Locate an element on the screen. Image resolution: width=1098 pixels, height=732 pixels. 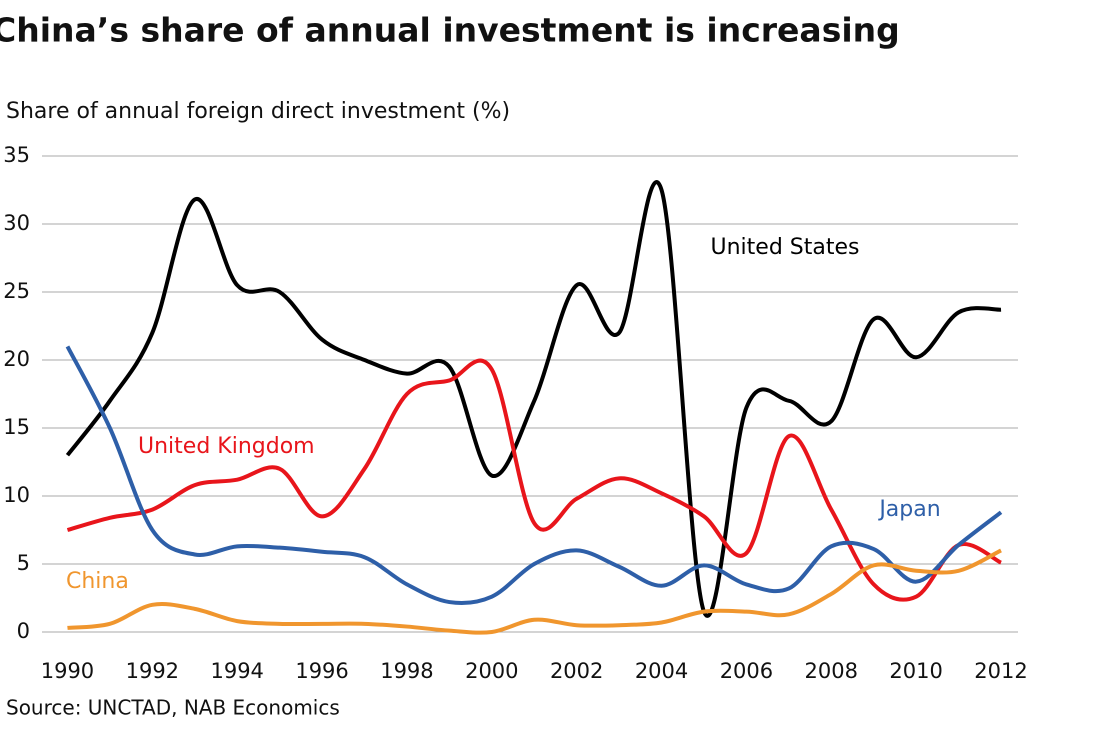
y-tick-label: 35 is located at coordinates (16, 155).